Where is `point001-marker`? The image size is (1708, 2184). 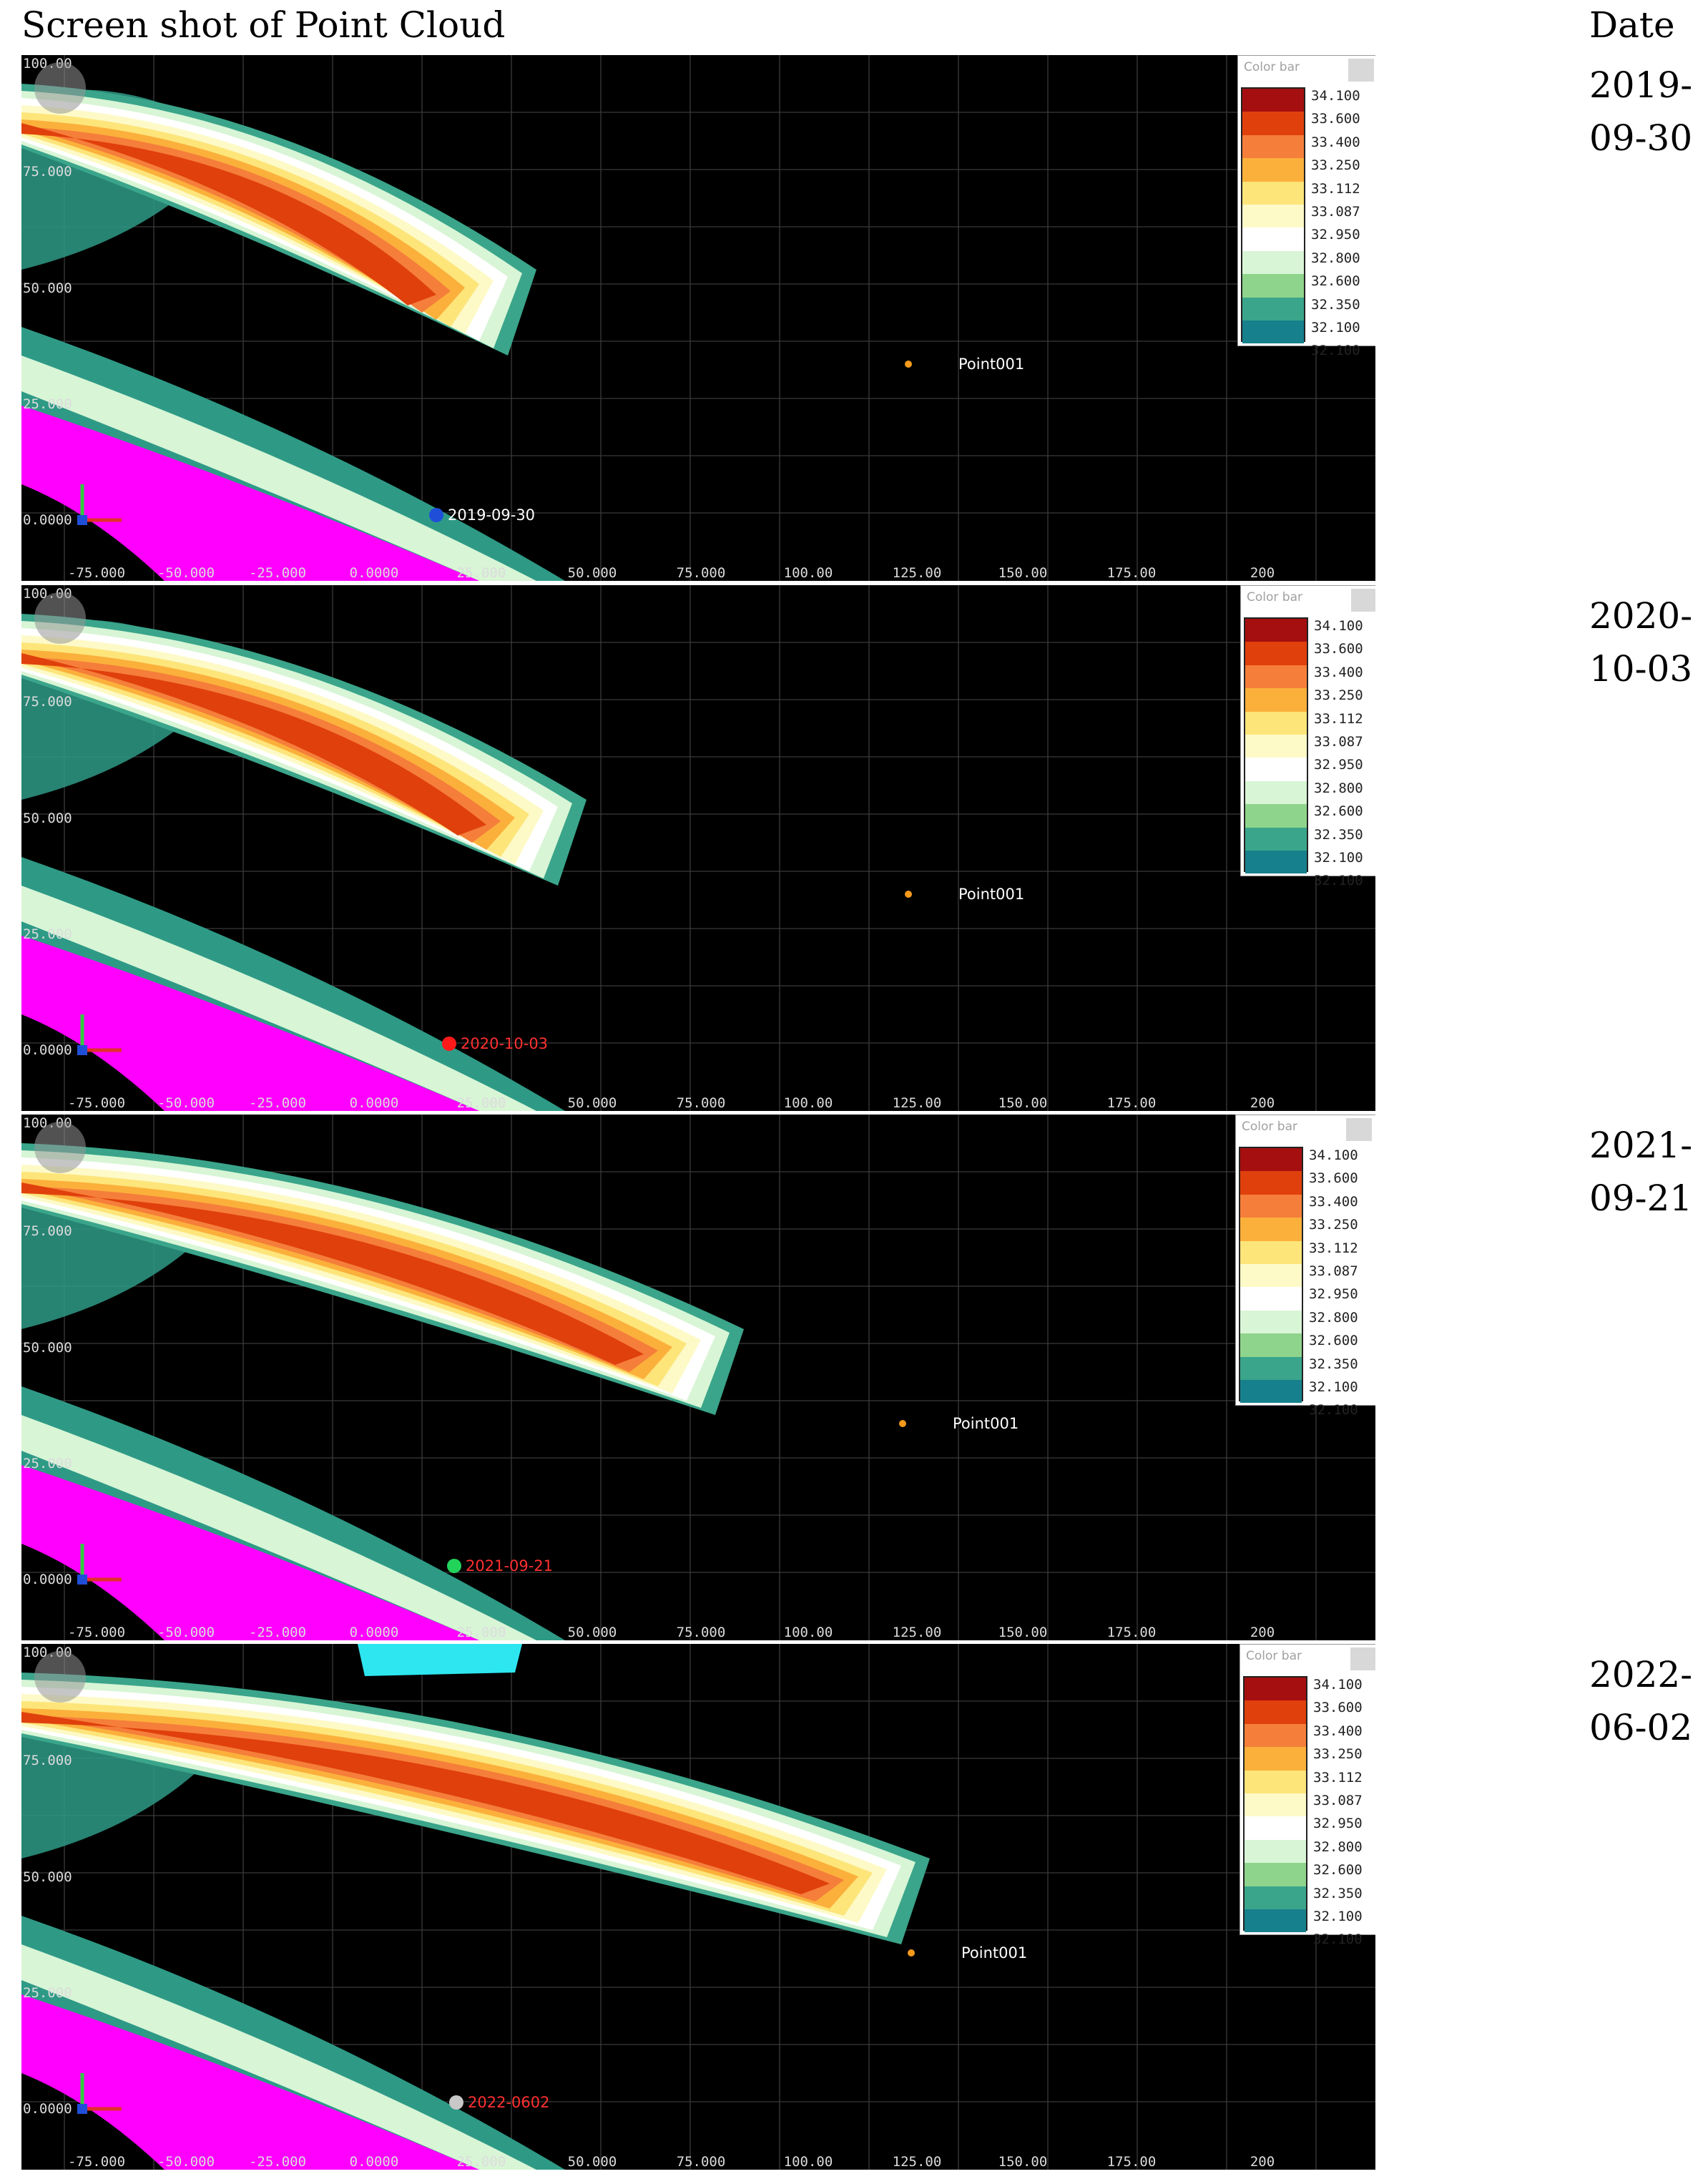
point001-marker is located at coordinates (902, 1423).